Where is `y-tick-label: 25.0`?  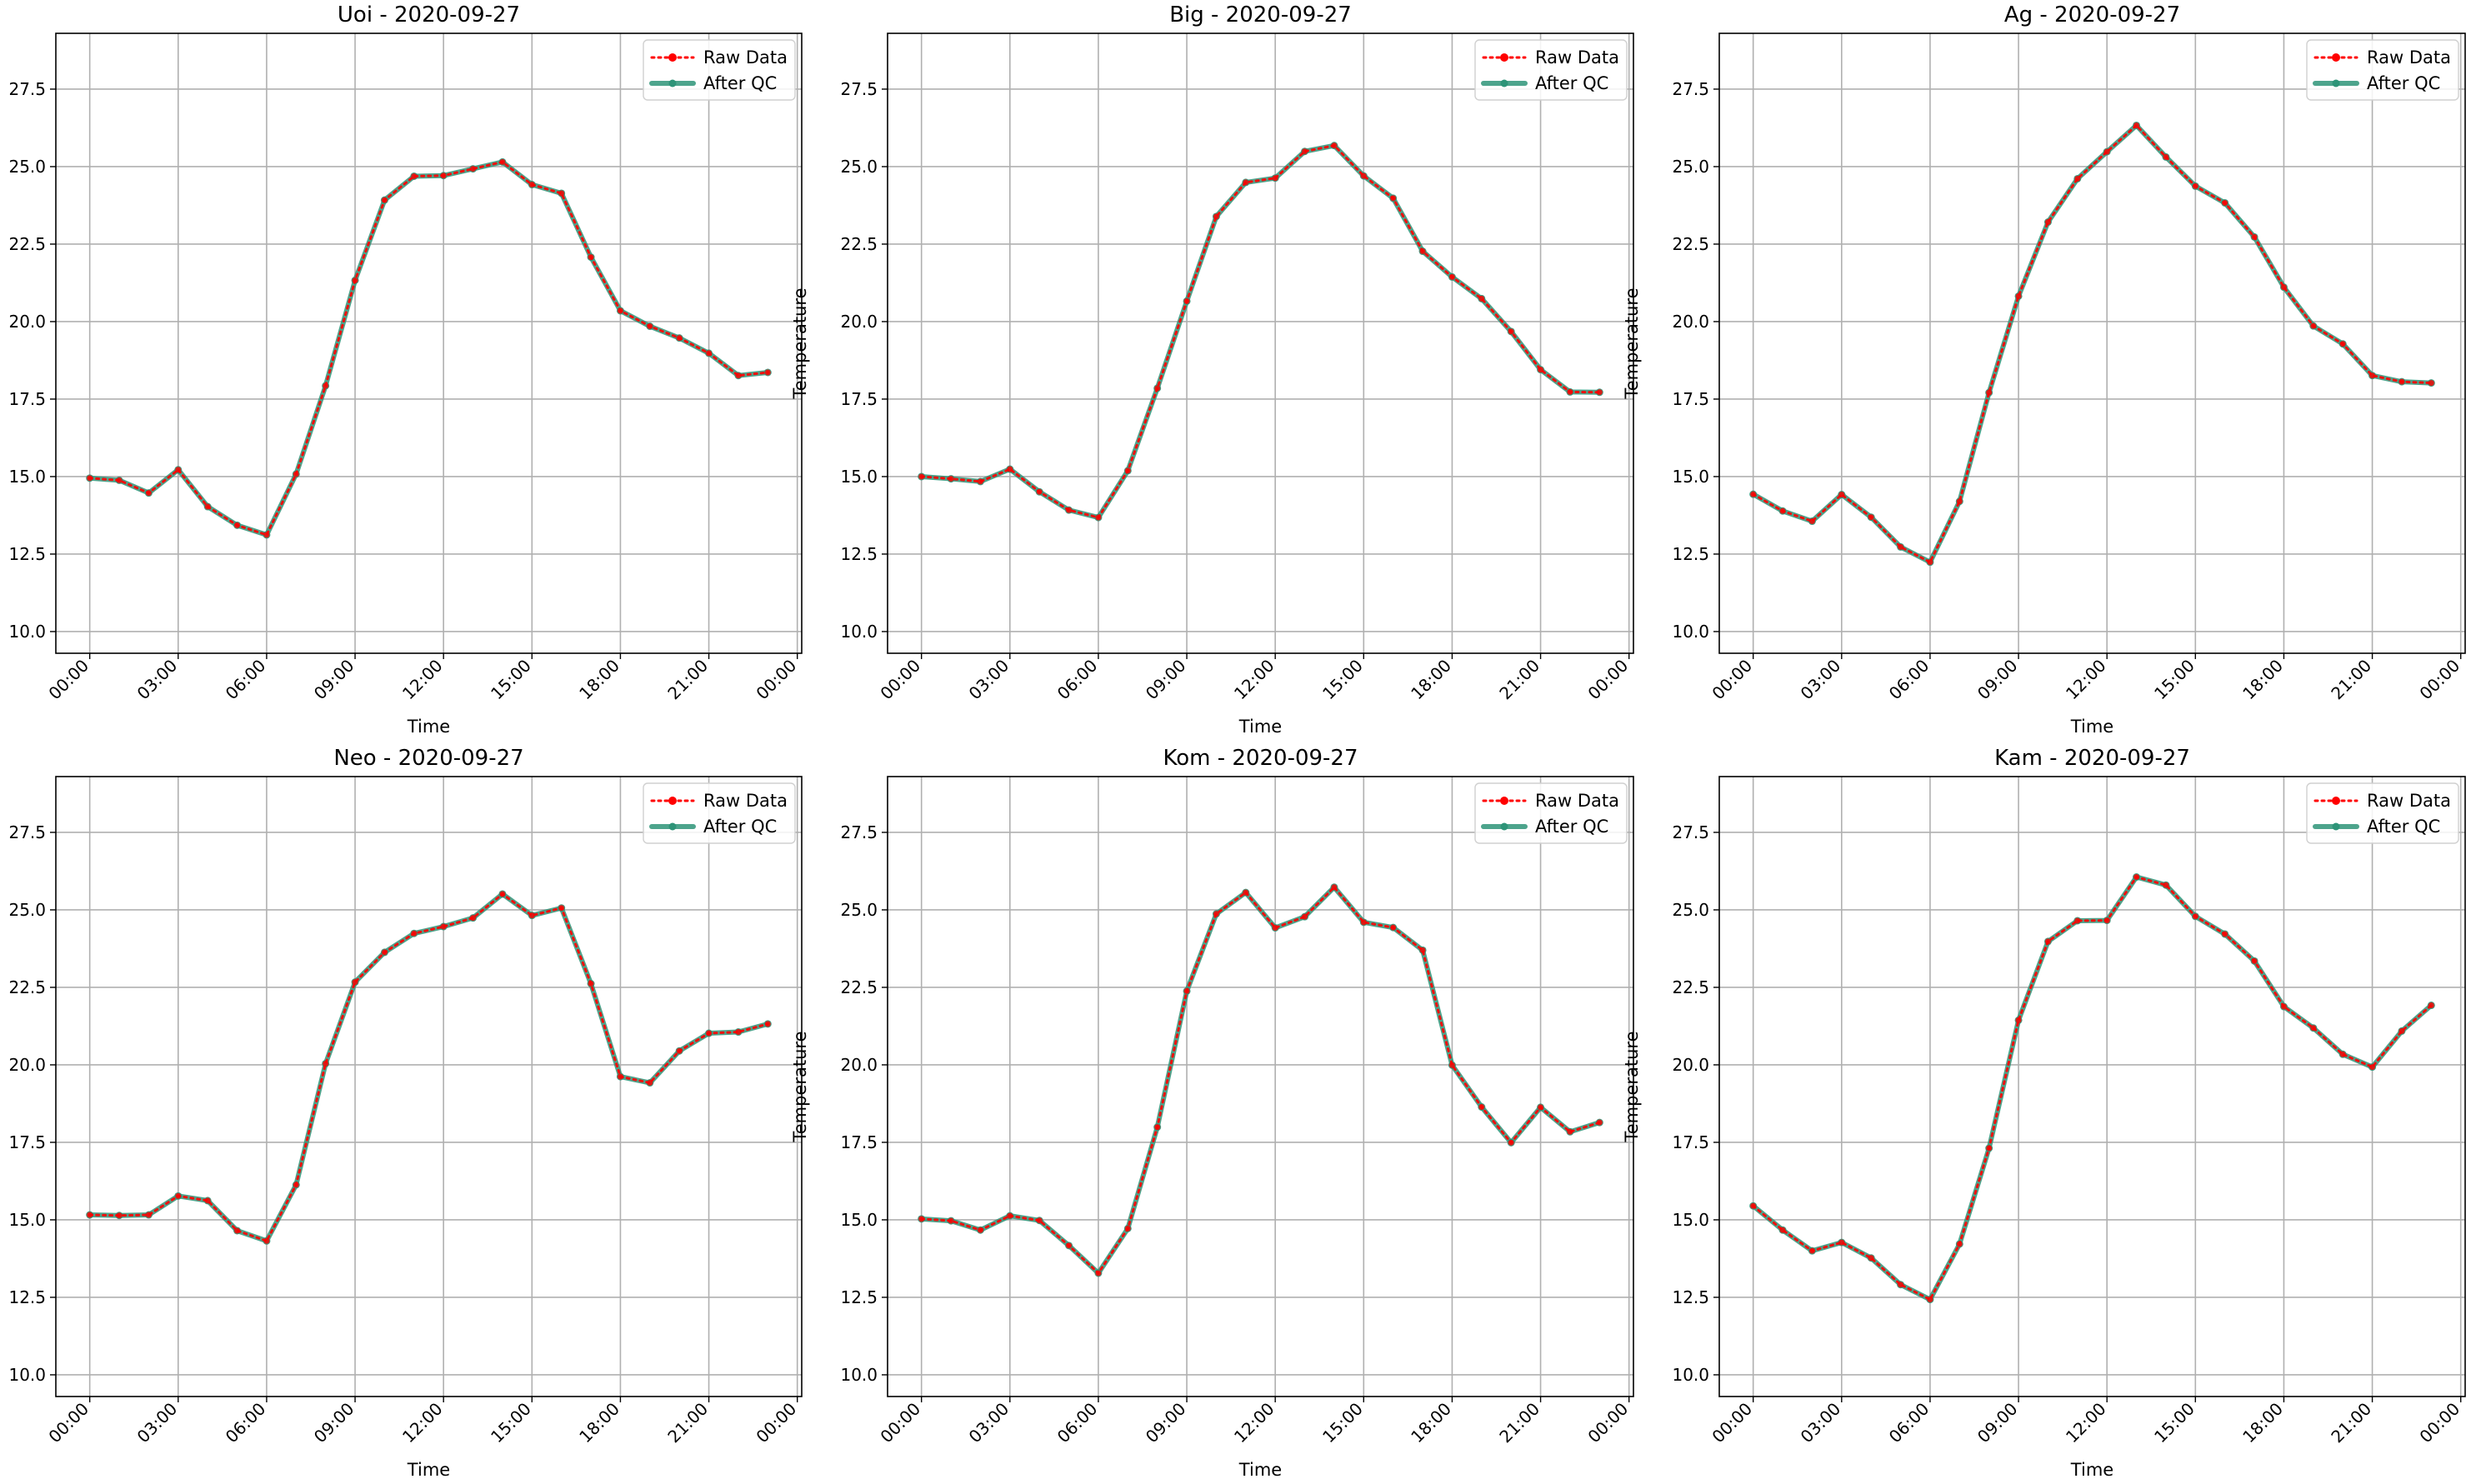 y-tick-label: 25.0 is located at coordinates (27, 167).